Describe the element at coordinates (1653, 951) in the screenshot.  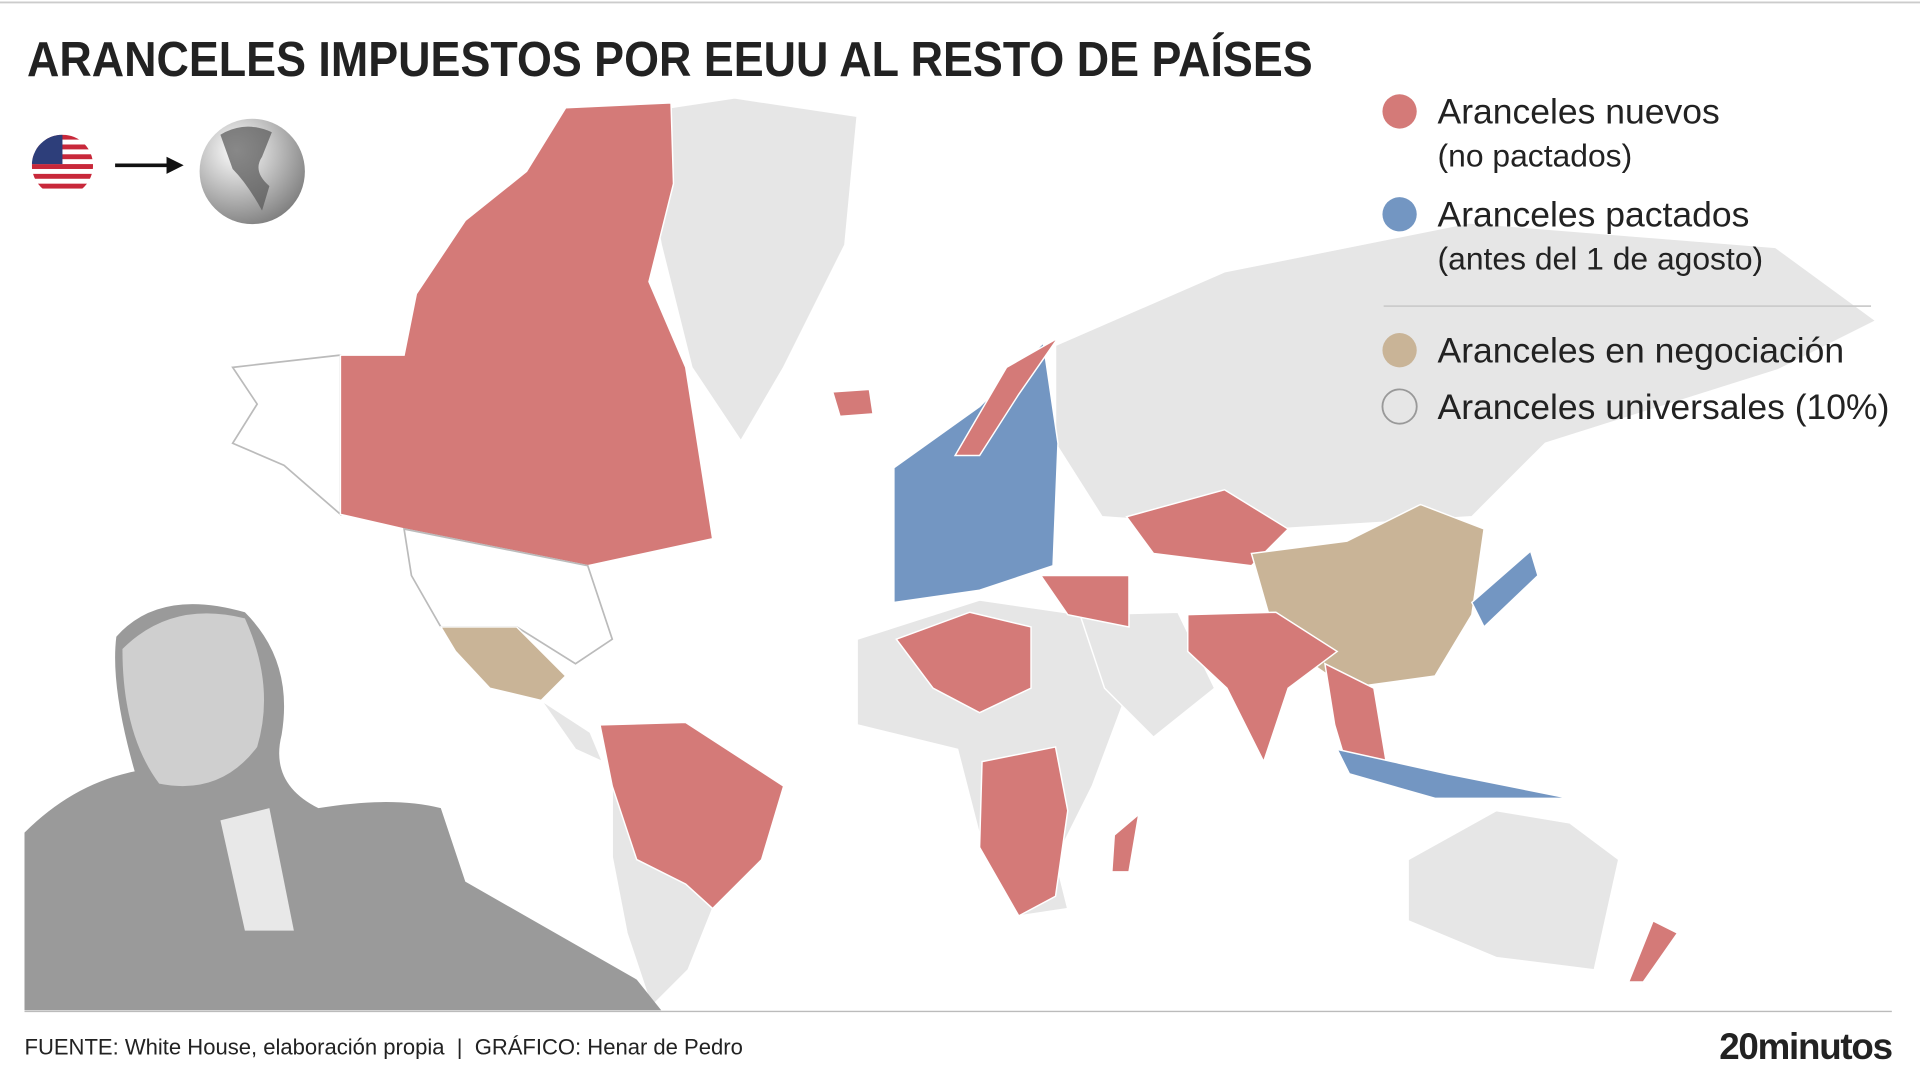
I see `new-zealand` at that location.